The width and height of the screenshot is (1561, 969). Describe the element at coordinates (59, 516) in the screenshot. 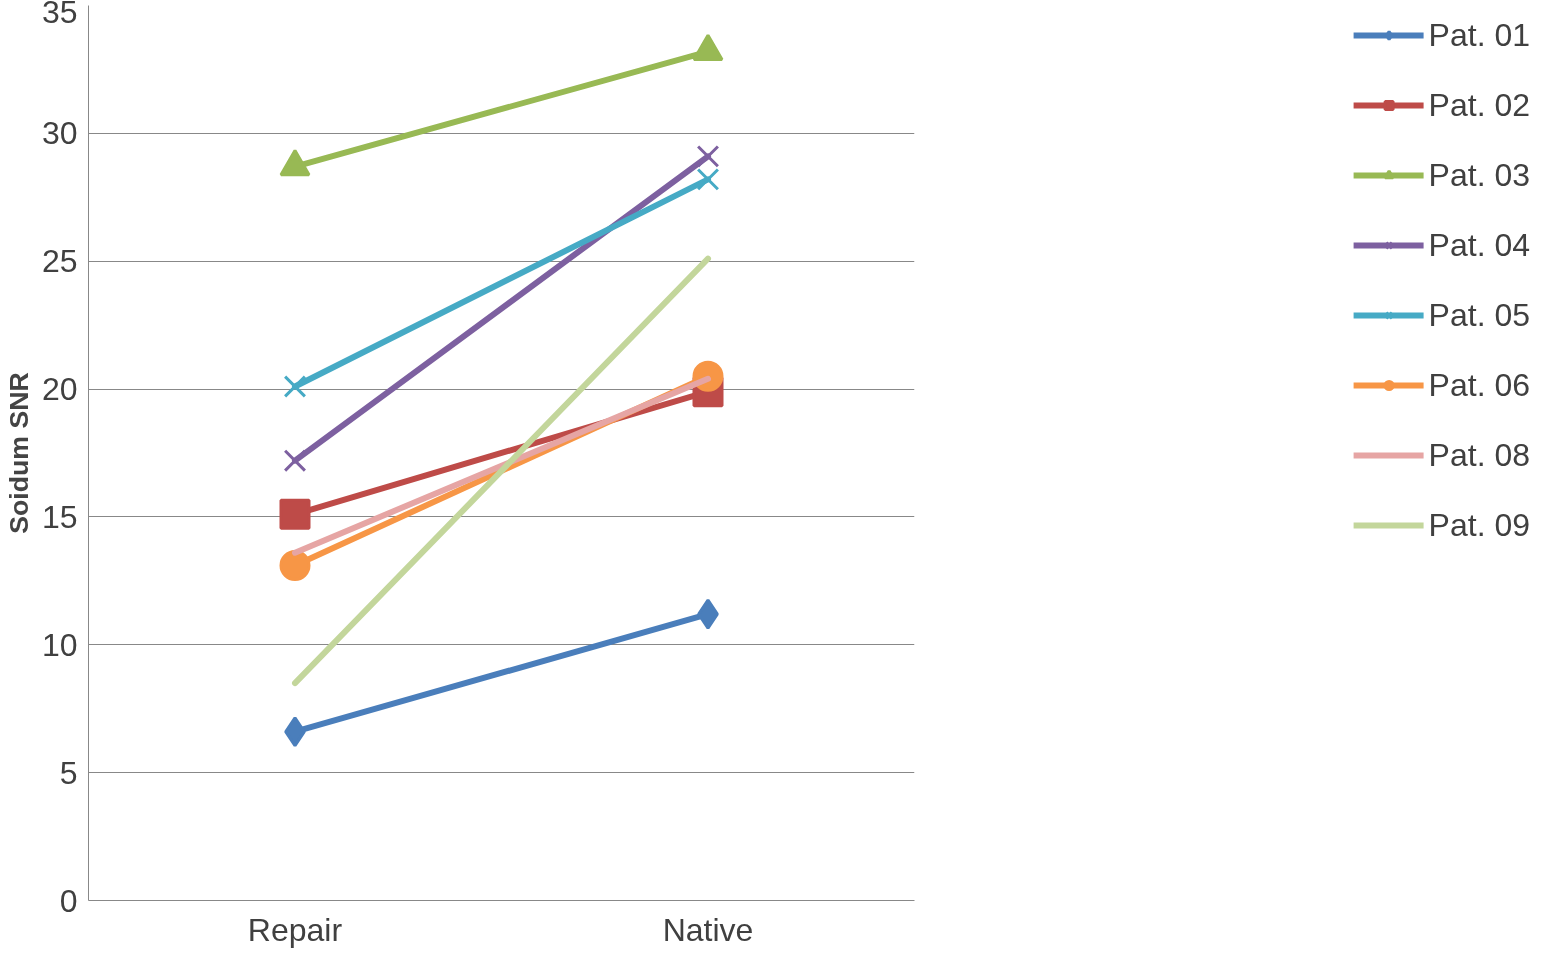

I see `y-tick-label: 15` at that location.